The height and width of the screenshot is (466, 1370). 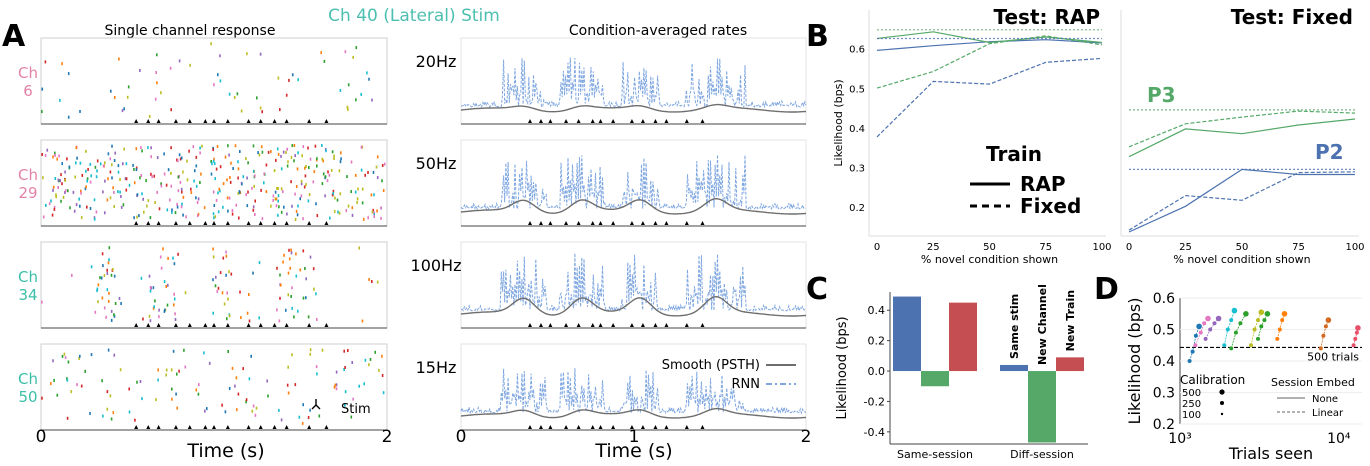 I want to click on scatter-xtick: 10⁴, so click(x=1339, y=439).